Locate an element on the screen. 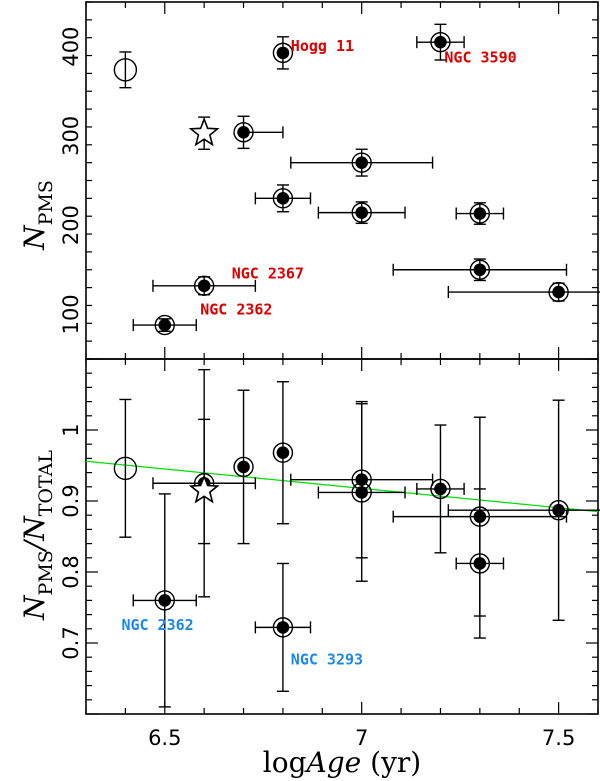 The image size is (600, 781). bottom-y-tick-label: 0.8 is located at coordinates (71, 571).